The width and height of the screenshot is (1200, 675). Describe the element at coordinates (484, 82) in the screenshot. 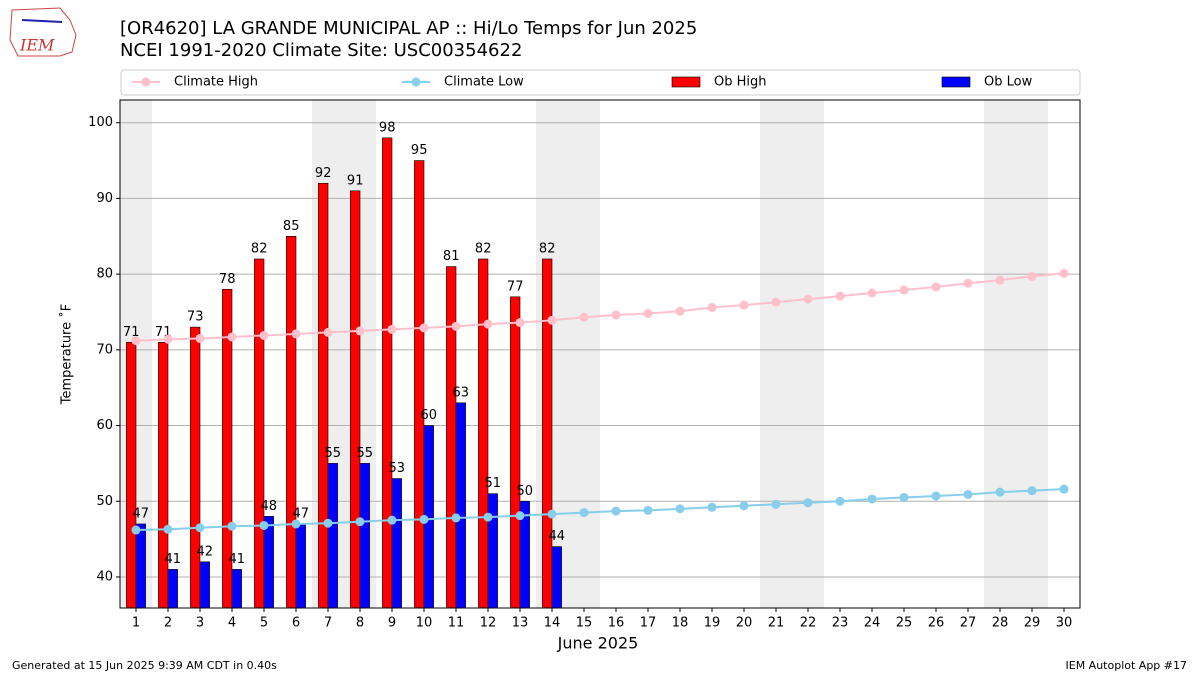

I see `legend-label: Climate Low` at that location.